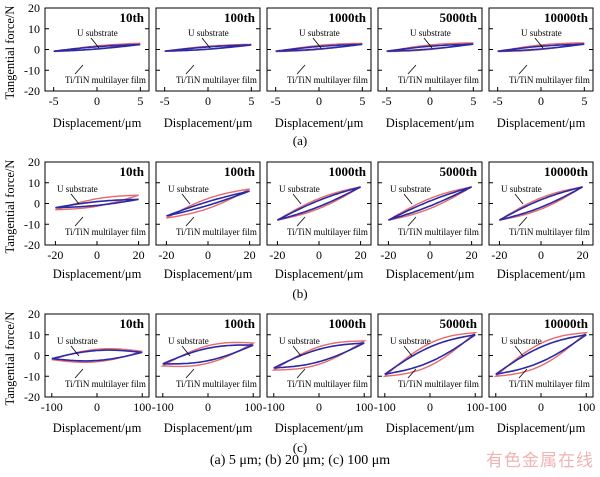 Image resolution: width=600 pixels, height=477 pixels. I want to click on cycle-label: 10th, so click(131, 17).